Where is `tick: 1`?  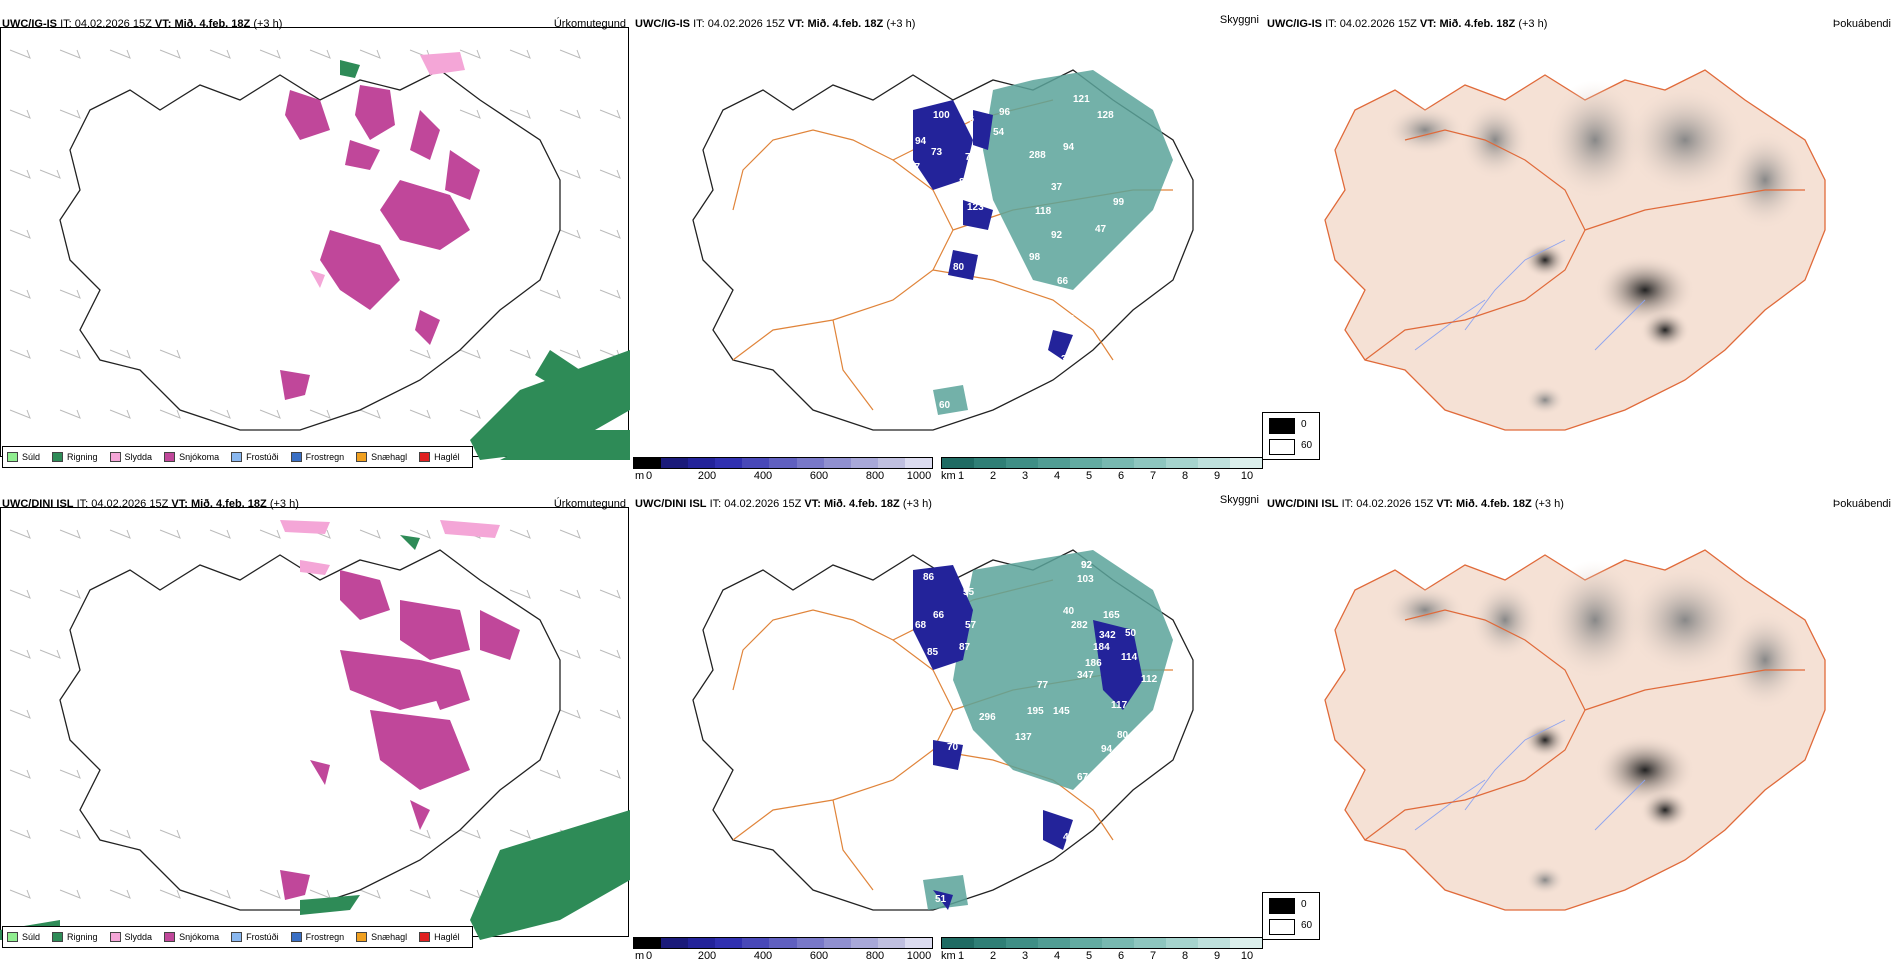 tick: 1 is located at coordinates (961, 476).